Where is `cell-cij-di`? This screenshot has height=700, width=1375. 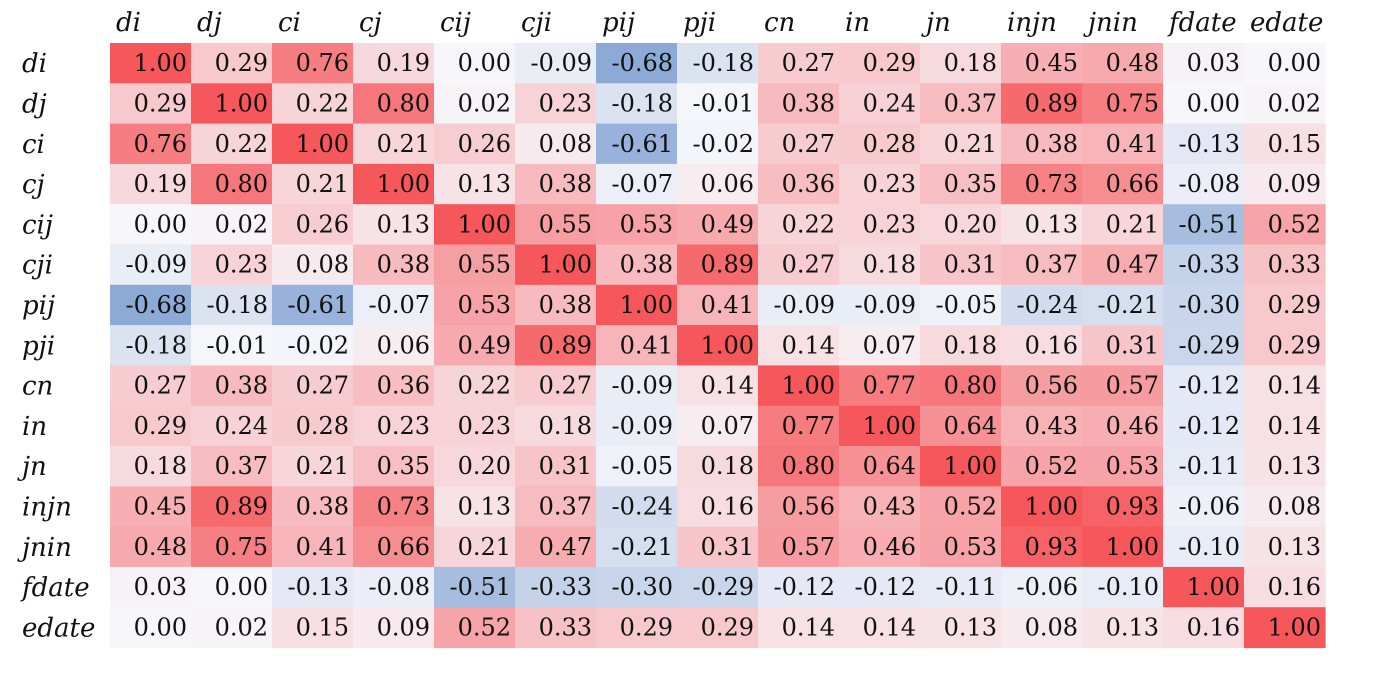 cell-cij-di is located at coordinates (151, 225).